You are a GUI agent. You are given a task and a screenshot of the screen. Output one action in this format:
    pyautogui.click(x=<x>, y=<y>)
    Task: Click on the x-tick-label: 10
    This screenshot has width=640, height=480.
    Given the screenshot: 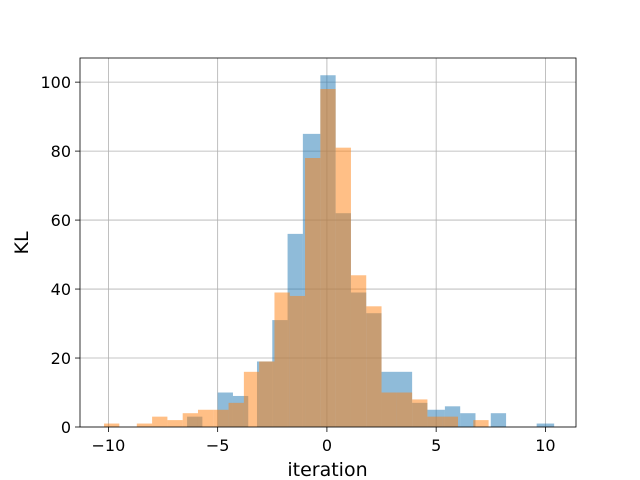 What is the action you would take?
    pyautogui.click(x=545, y=445)
    